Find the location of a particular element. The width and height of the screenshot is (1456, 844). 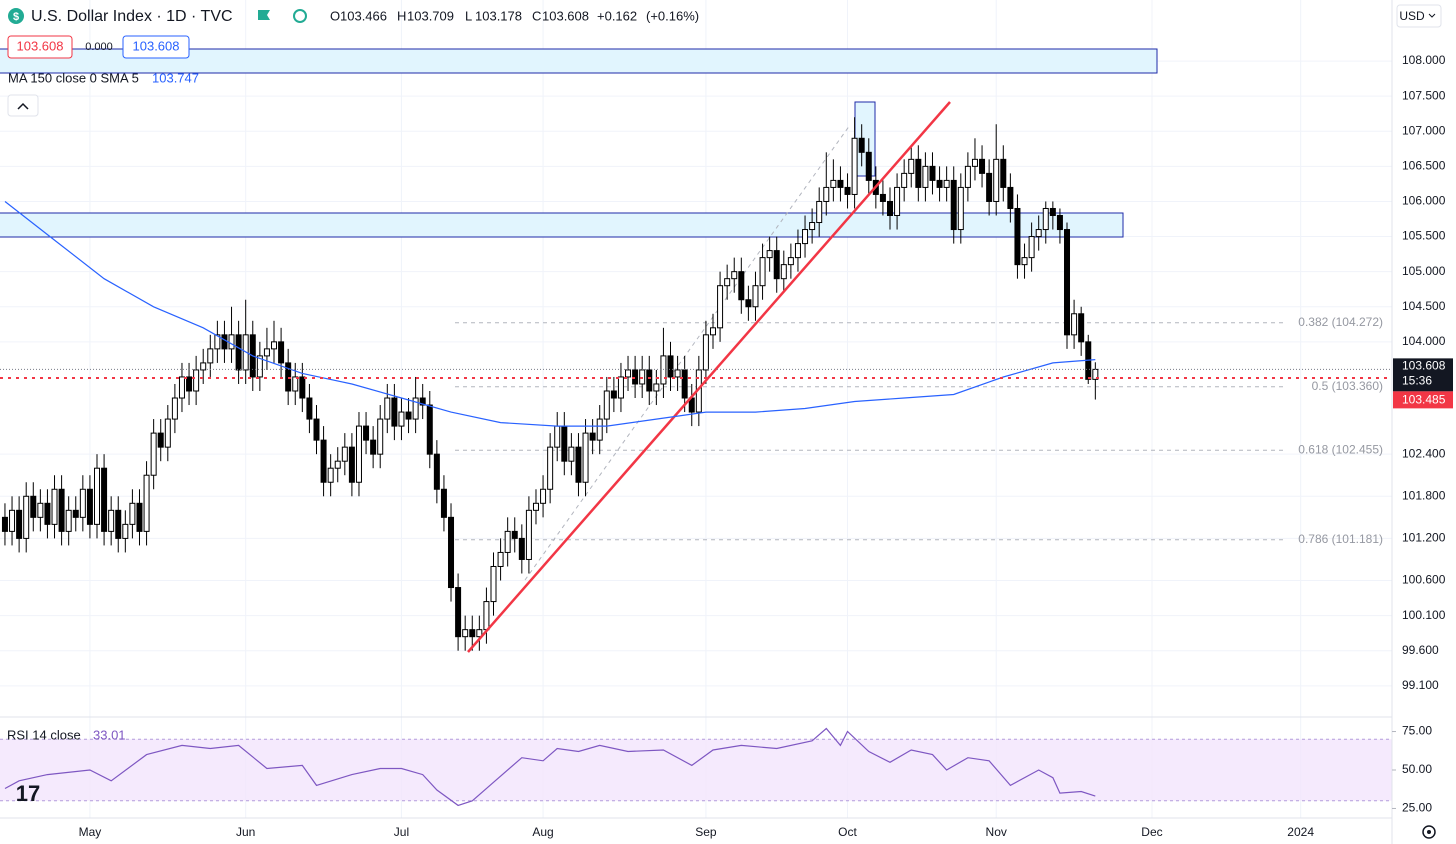

change-percent: (+0.16%) is located at coordinates (672, 15).